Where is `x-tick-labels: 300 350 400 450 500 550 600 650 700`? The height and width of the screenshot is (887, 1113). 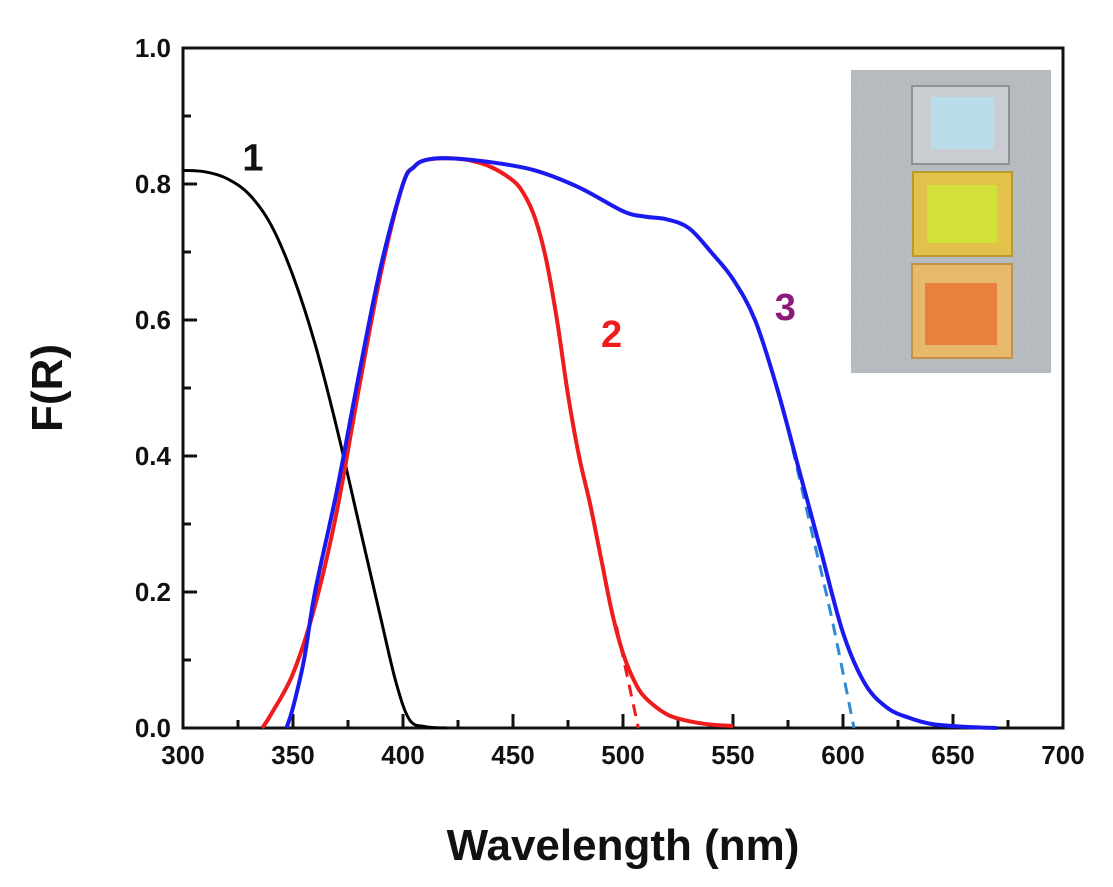
x-tick-labels: 300 350 400 450 500 550 600 650 700 is located at coordinates (622, 755).